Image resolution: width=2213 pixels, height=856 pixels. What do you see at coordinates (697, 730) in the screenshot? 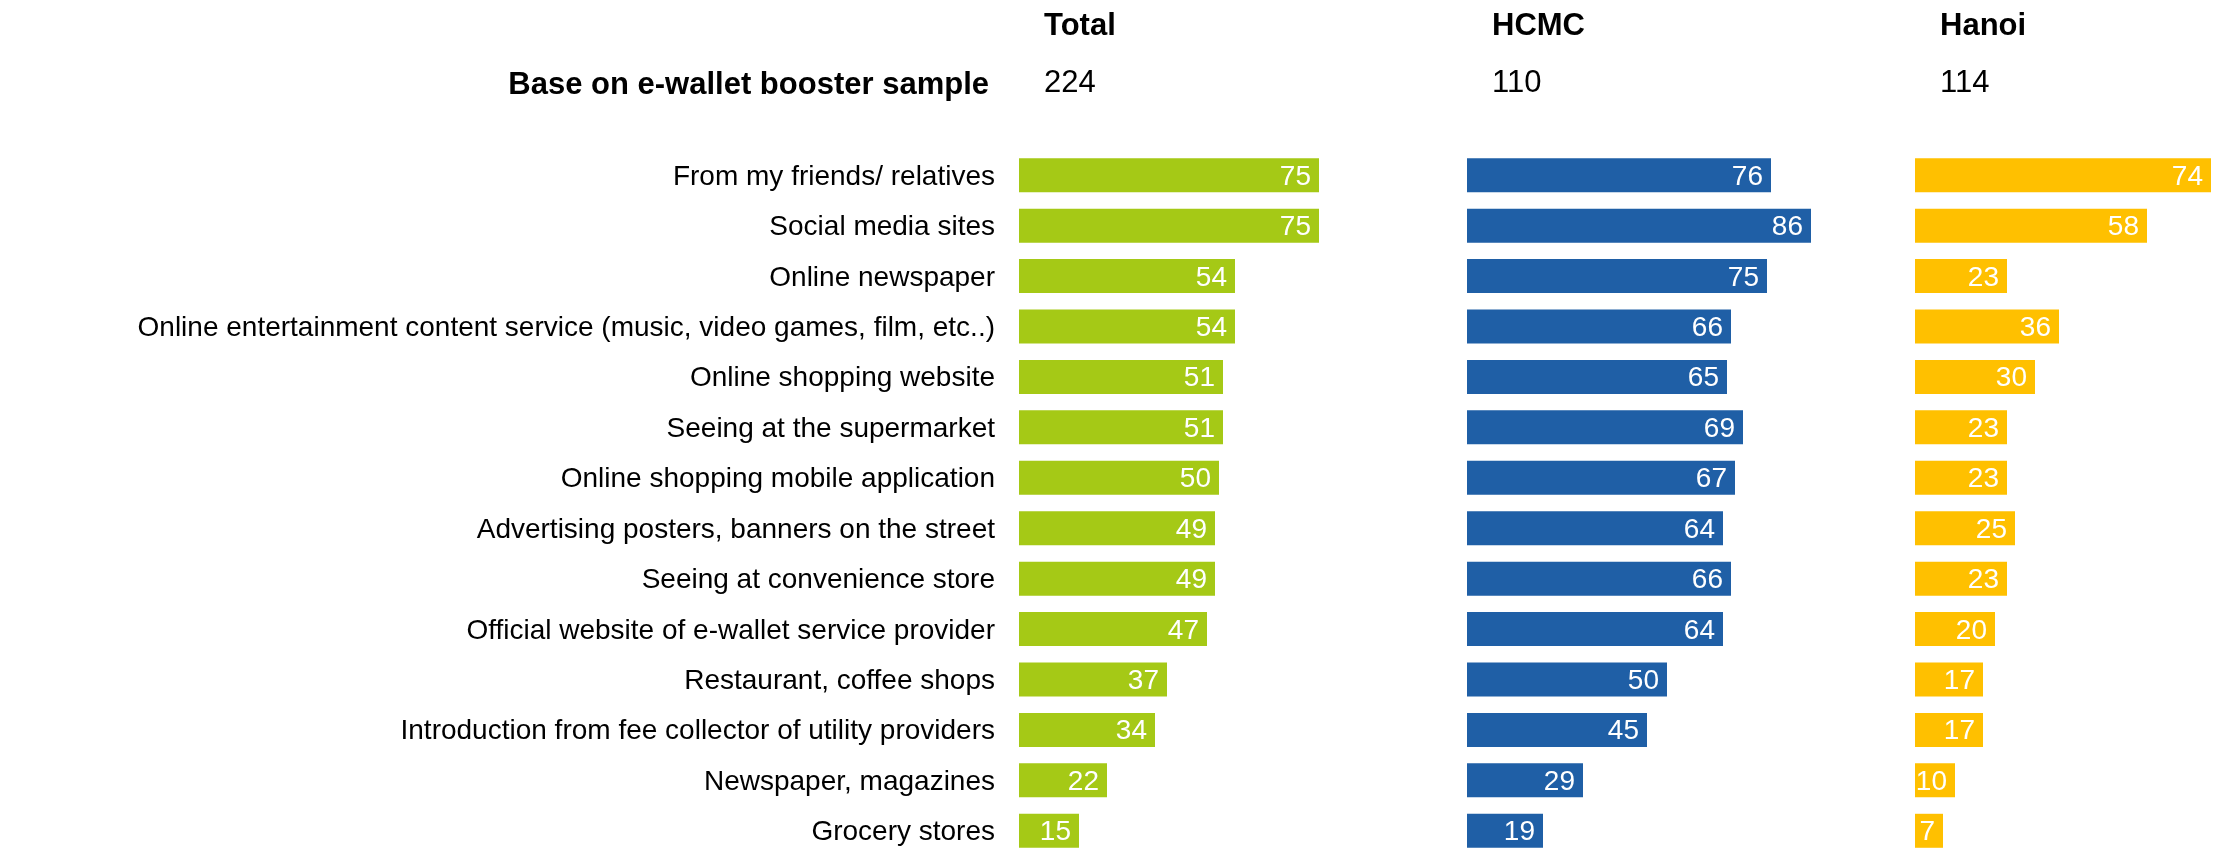
I see `y-tick-label: Introduction from fee collector of utility providers` at bounding box center [697, 730].